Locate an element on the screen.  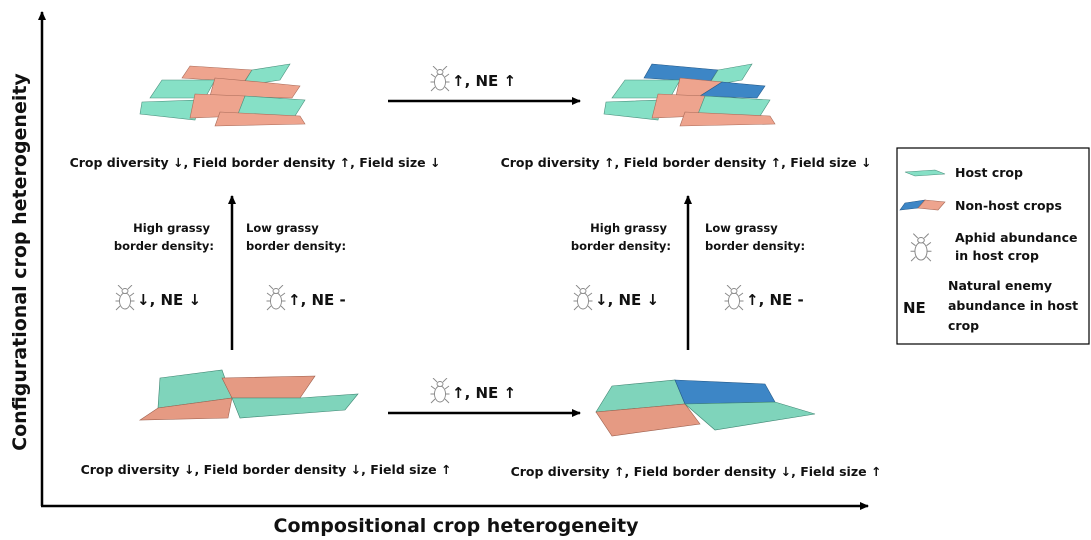
label-line: Natural enemy is located at coordinates (1000, 285).